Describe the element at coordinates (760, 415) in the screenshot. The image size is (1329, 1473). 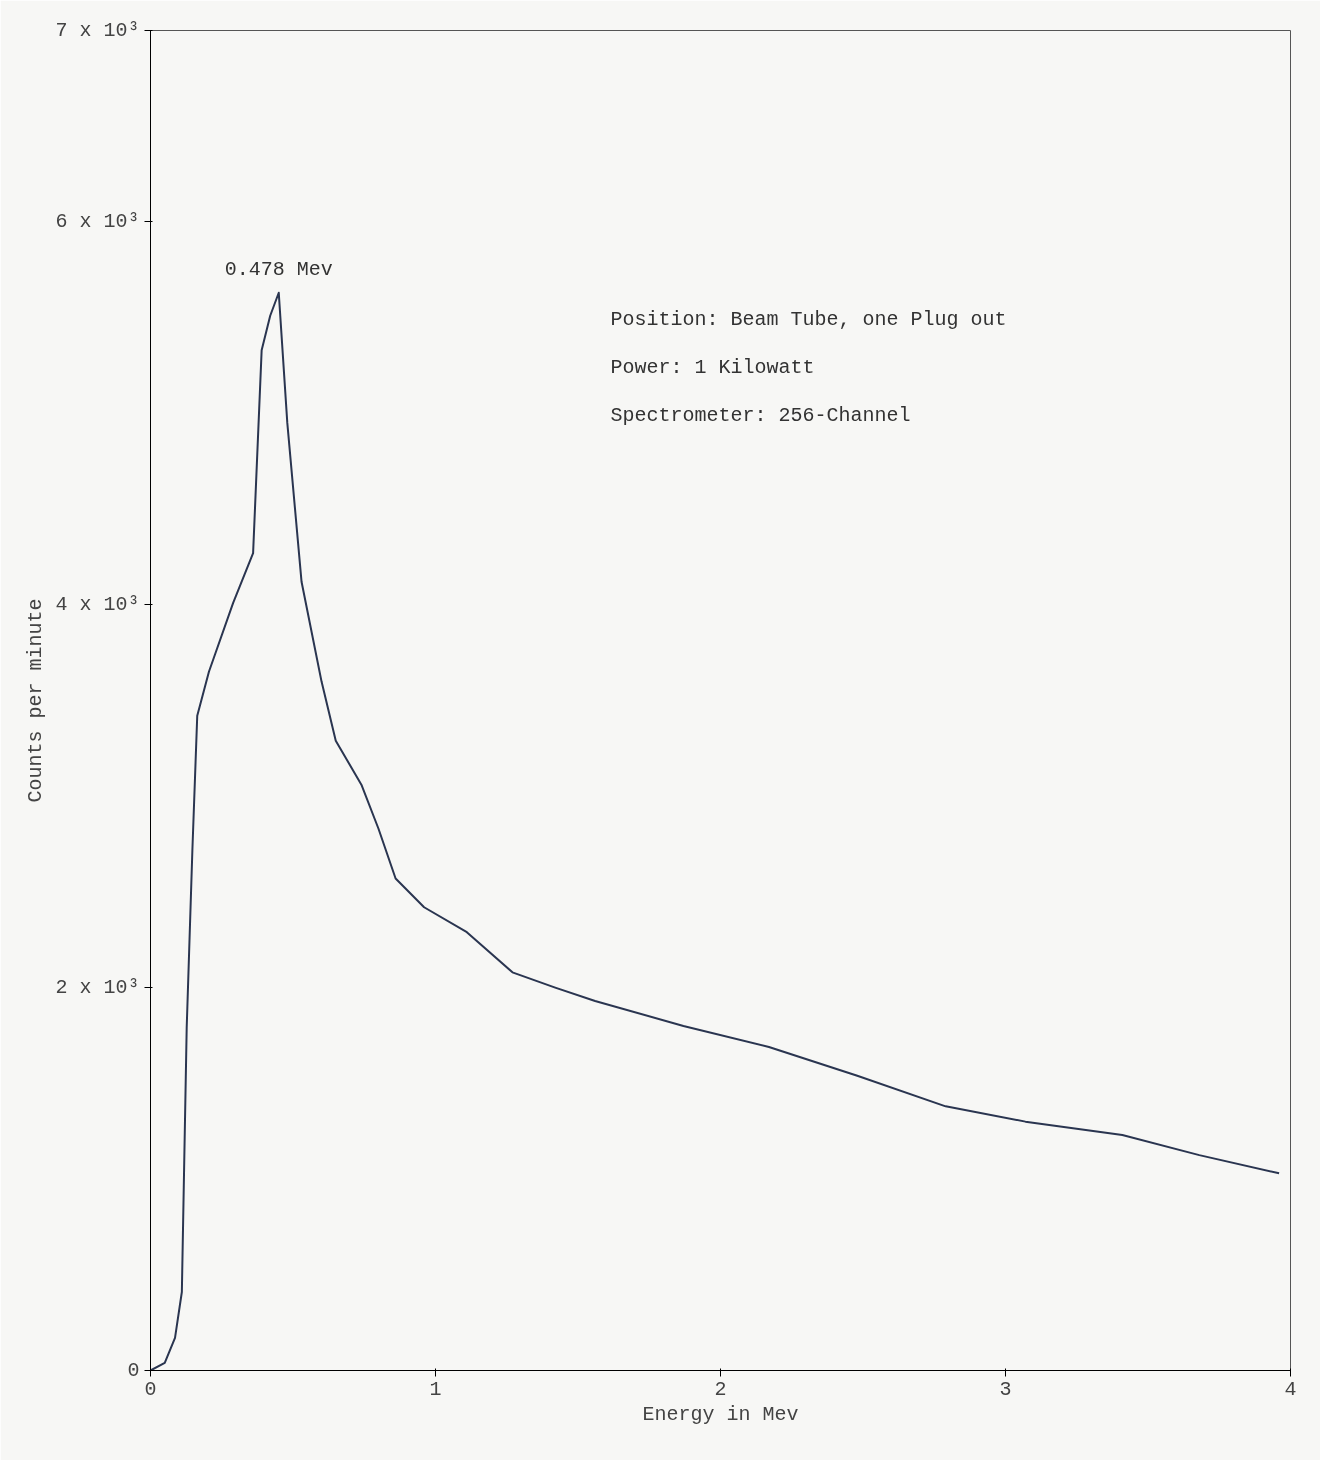
I see `annotation: Spectrometer: 256-Channel` at that location.